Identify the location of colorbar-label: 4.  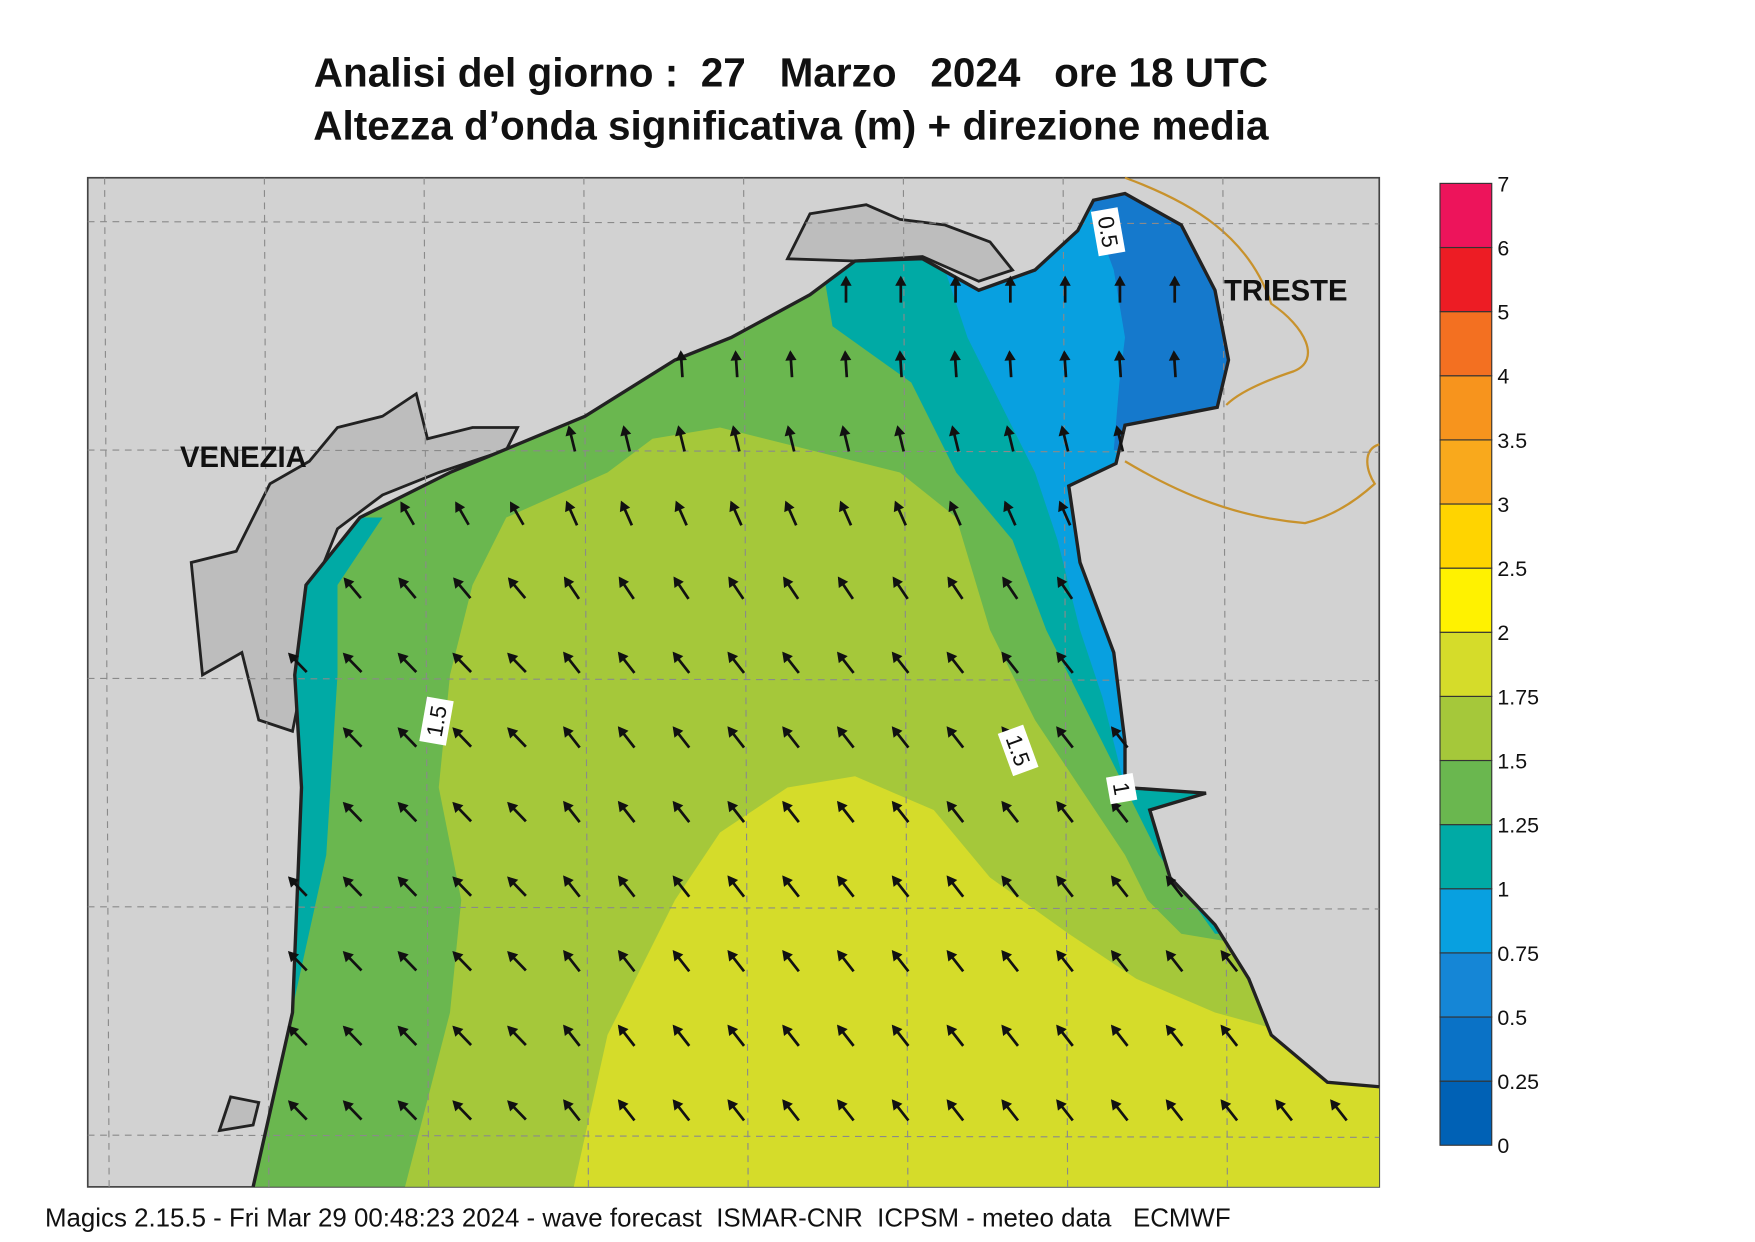
(1503, 377).